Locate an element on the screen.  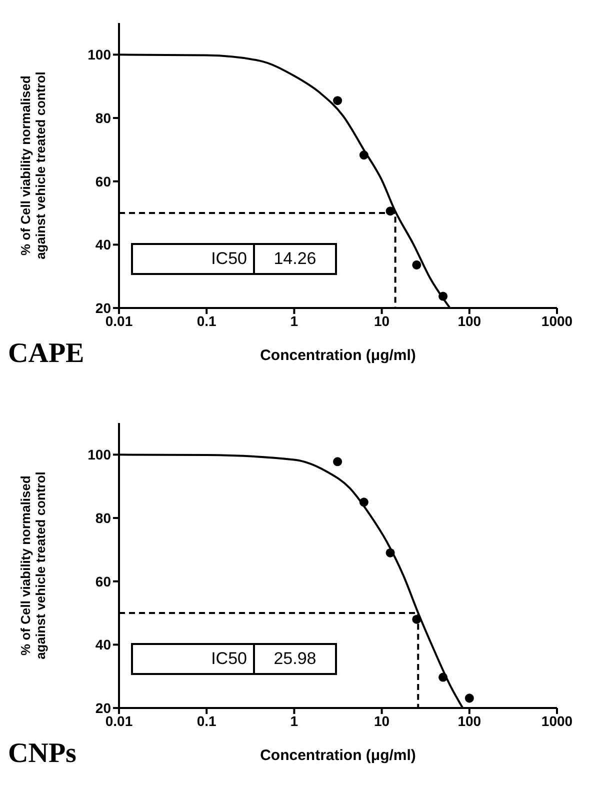
text: CNPs is located at coordinates (42, 754).